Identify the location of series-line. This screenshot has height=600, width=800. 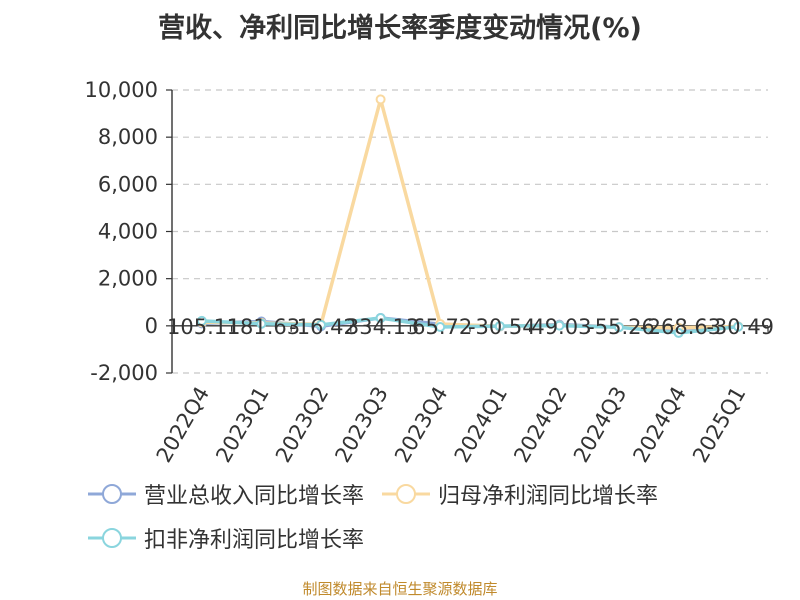
(470, 325).